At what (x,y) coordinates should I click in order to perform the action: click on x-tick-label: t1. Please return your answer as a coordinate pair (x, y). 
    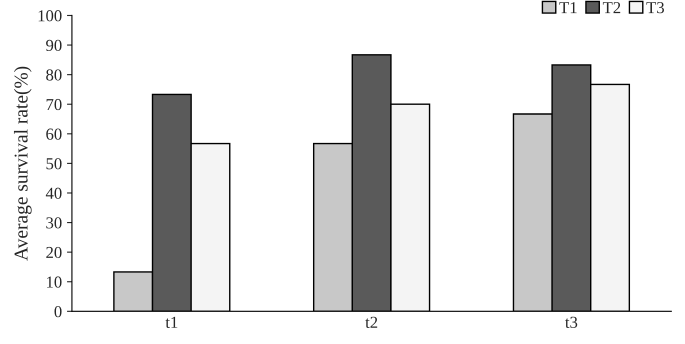
    Looking at the image, I should click on (172, 322).